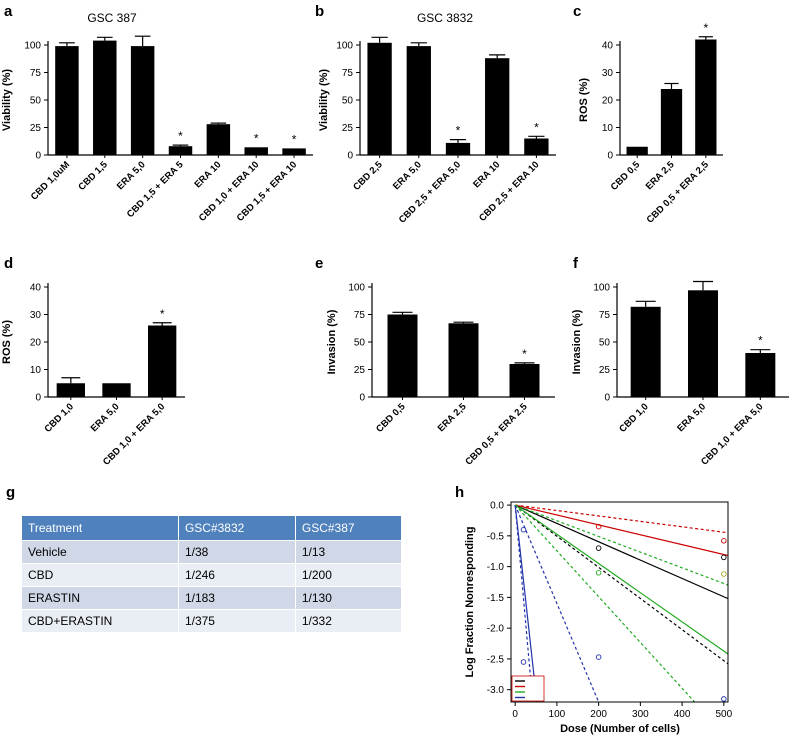 The height and width of the screenshot is (737, 799). I want to click on y-tick-label: -1.0, so click(496, 567).